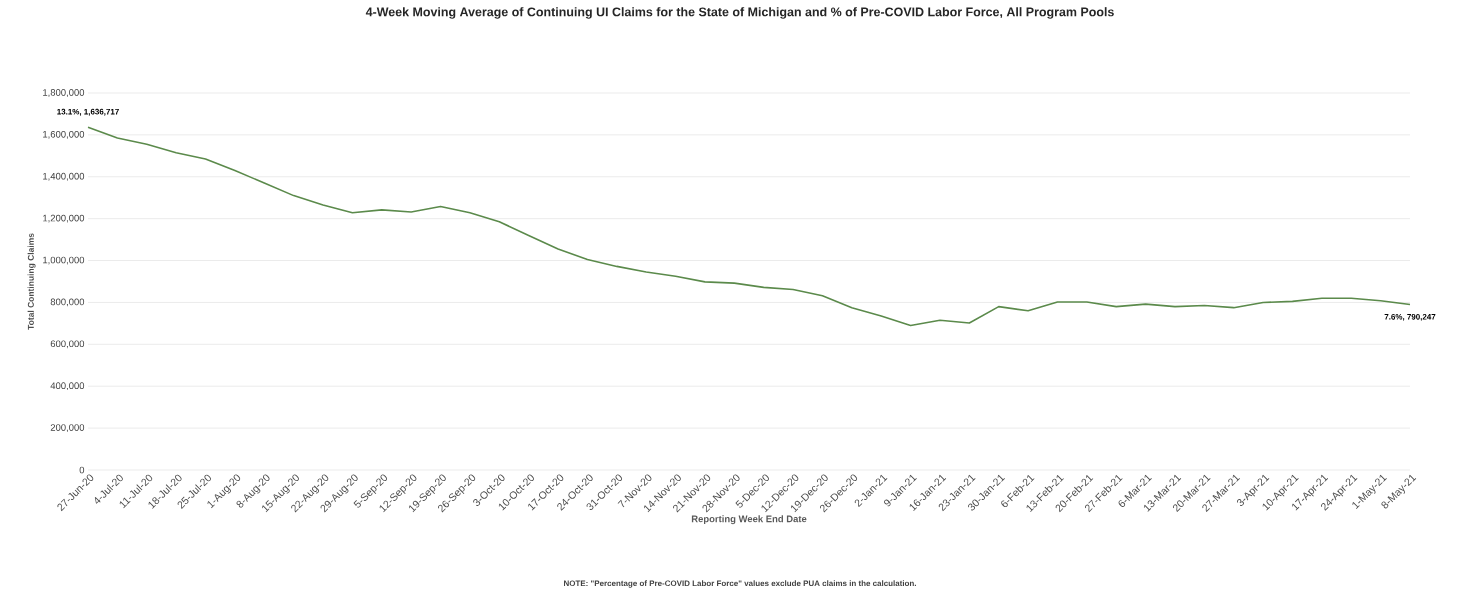 The height and width of the screenshot is (591, 1479). I want to click on y-tick-label: 1,000,000, so click(64, 260).